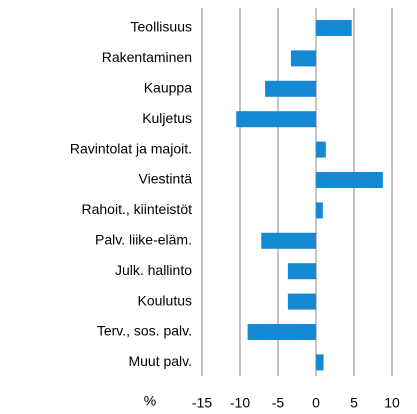  Describe the element at coordinates (137, 209) in the screenshot. I see `y-tick-label: Rahoit., kiinteistöt` at that location.